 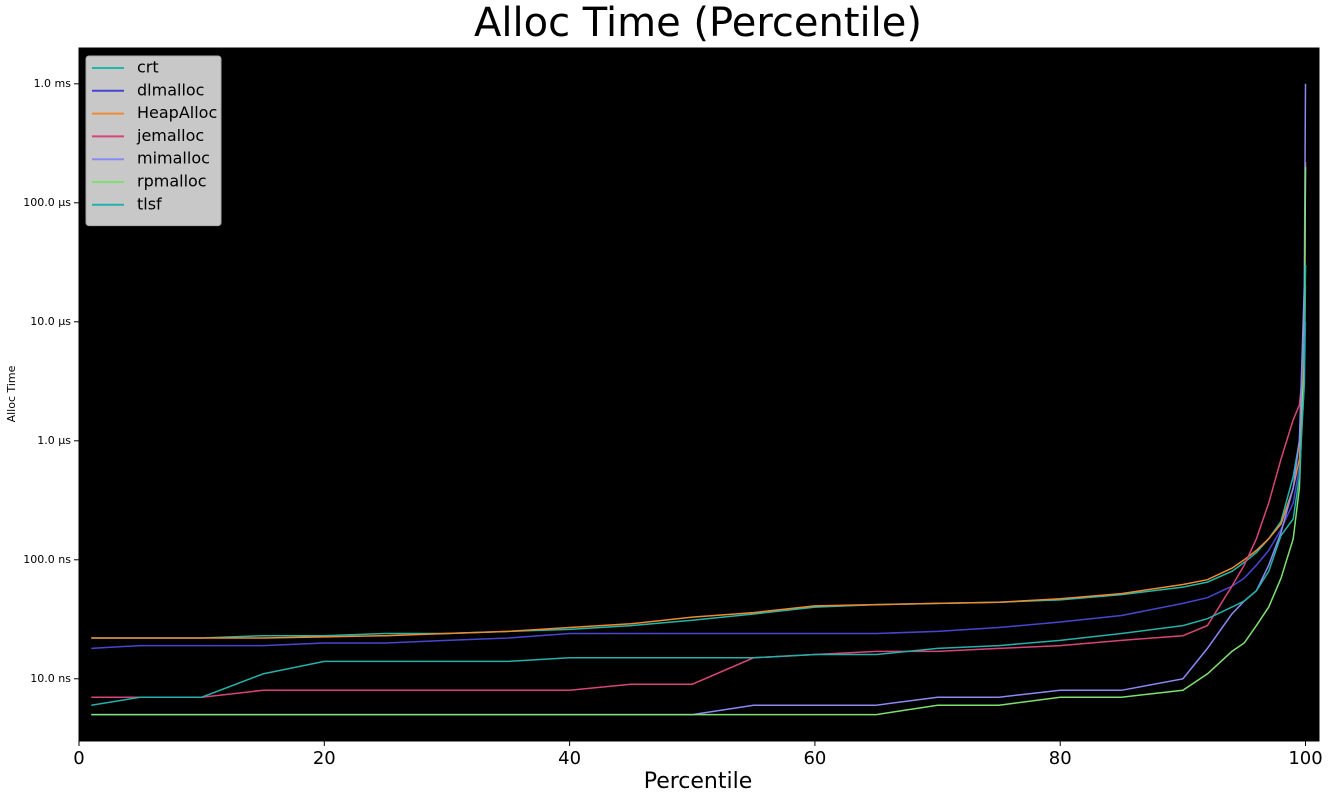 What do you see at coordinates (177, 112) in the screenshot?
I see `legend-label: HeapAlloc` at bounding box center [177, 112].